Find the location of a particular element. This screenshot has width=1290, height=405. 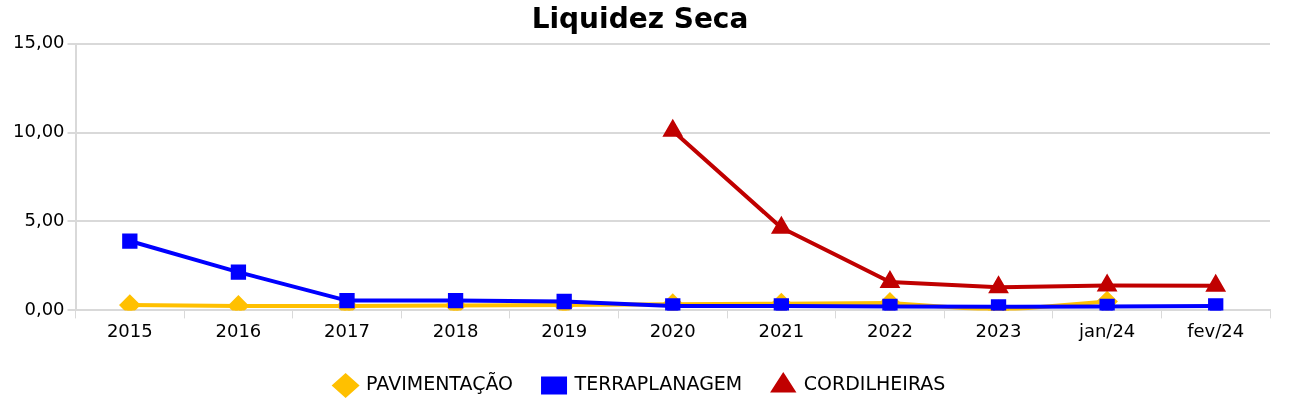

chart-title: Liquidez Seca is located at coordinates (640, 19).